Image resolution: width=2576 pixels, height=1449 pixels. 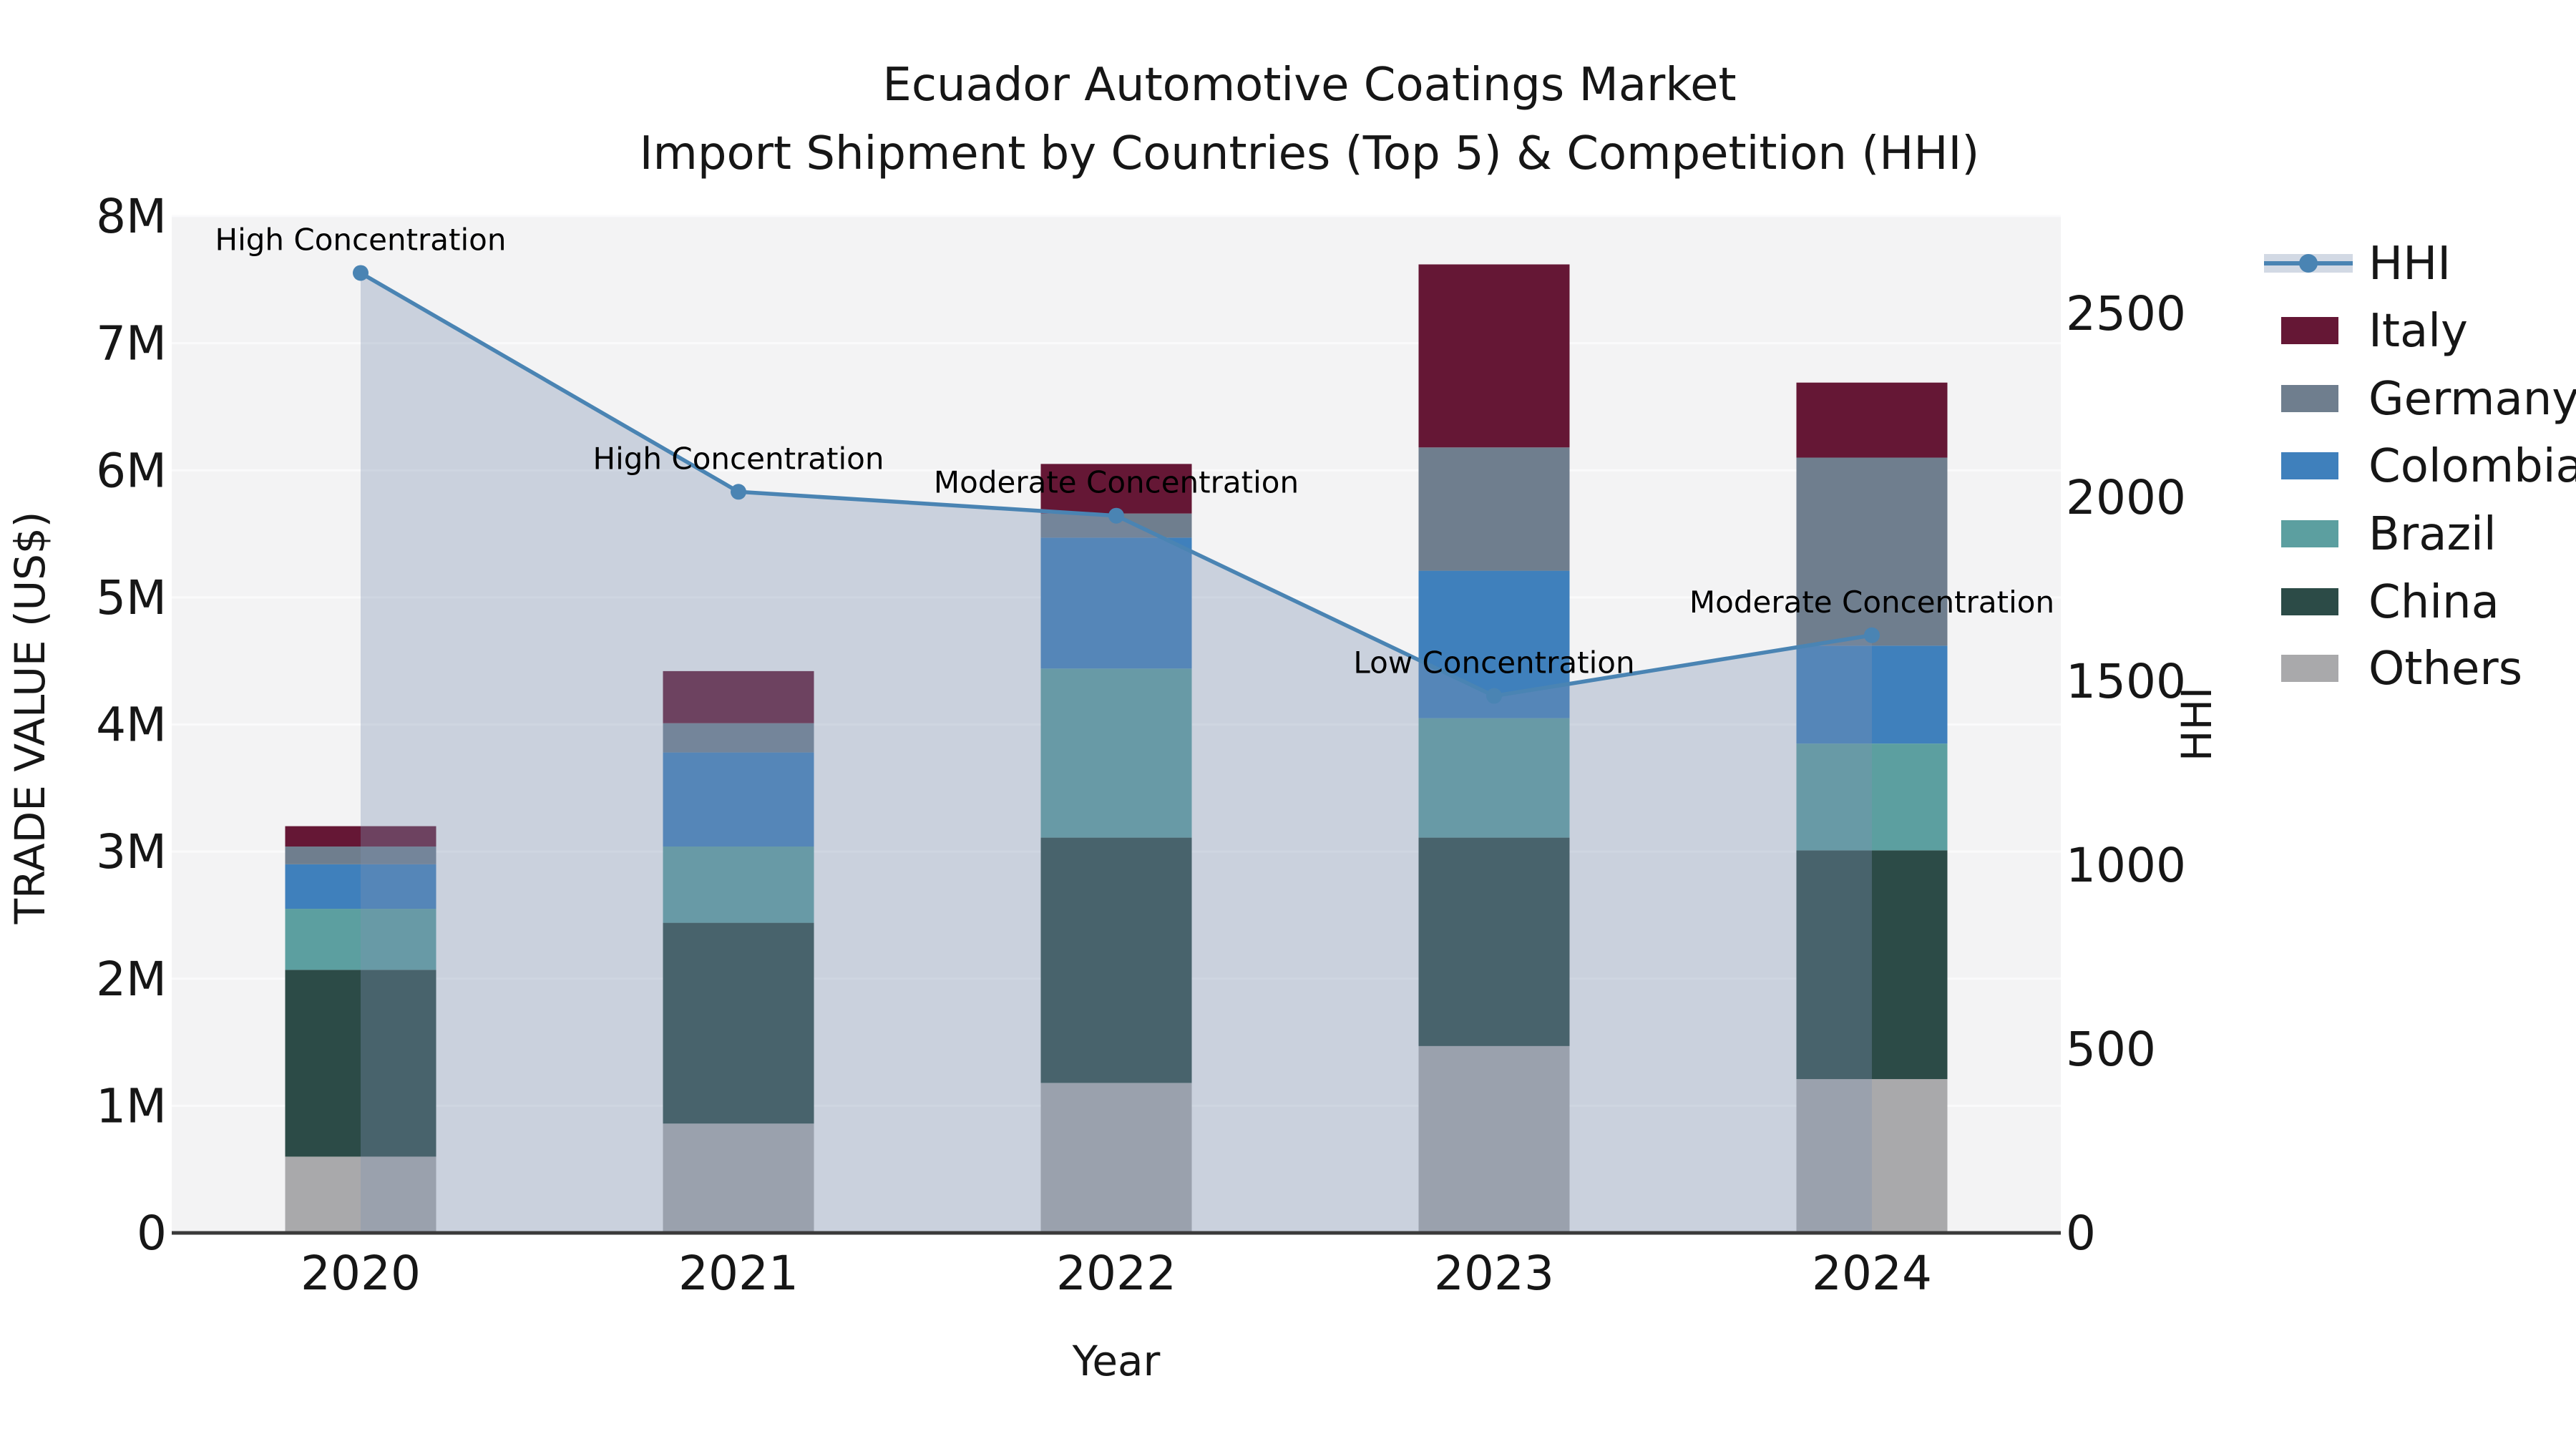 I want to click on x-tick-2023: 2023, so click(x=1494, y=1273).